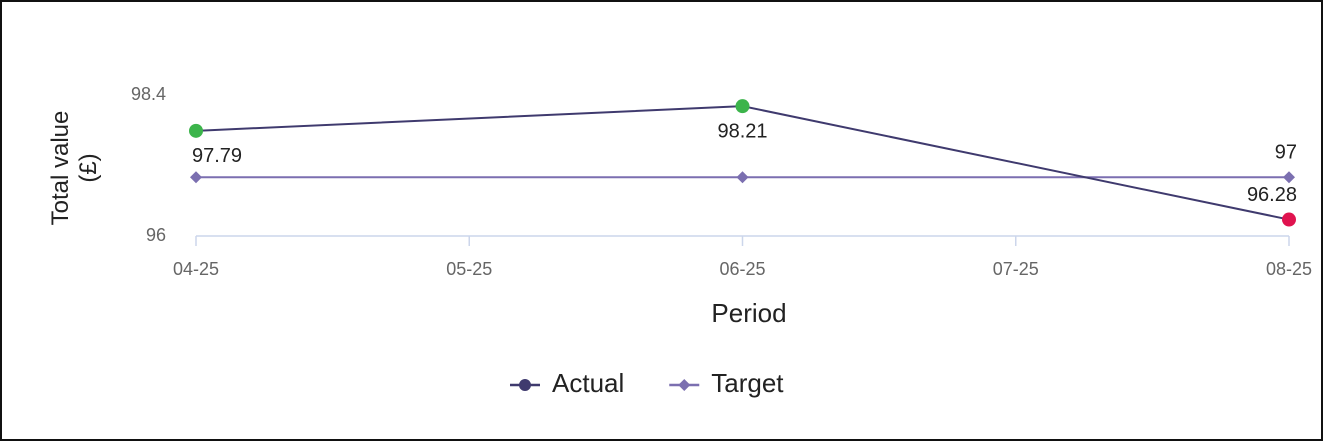 The height and width of the screenshot is (441, 1323). What do you see at coordinates (742, 131) in the screenshot?
I see `data-label: 98.21` at bounding box center [742, 131].